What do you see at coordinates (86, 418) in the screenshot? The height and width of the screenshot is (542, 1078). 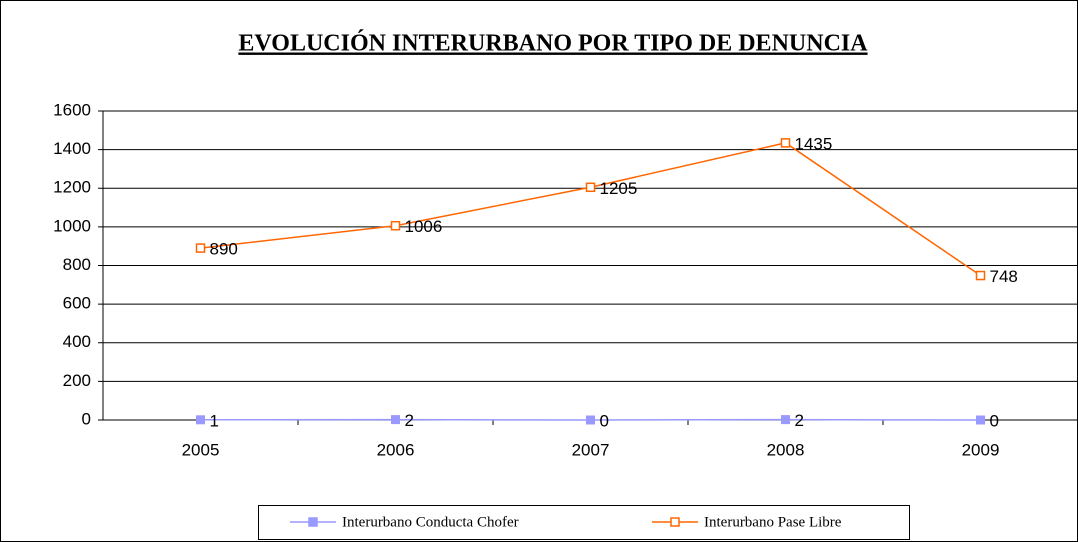 I see `y-tick-label: 0` at bounding box center [86, 418].